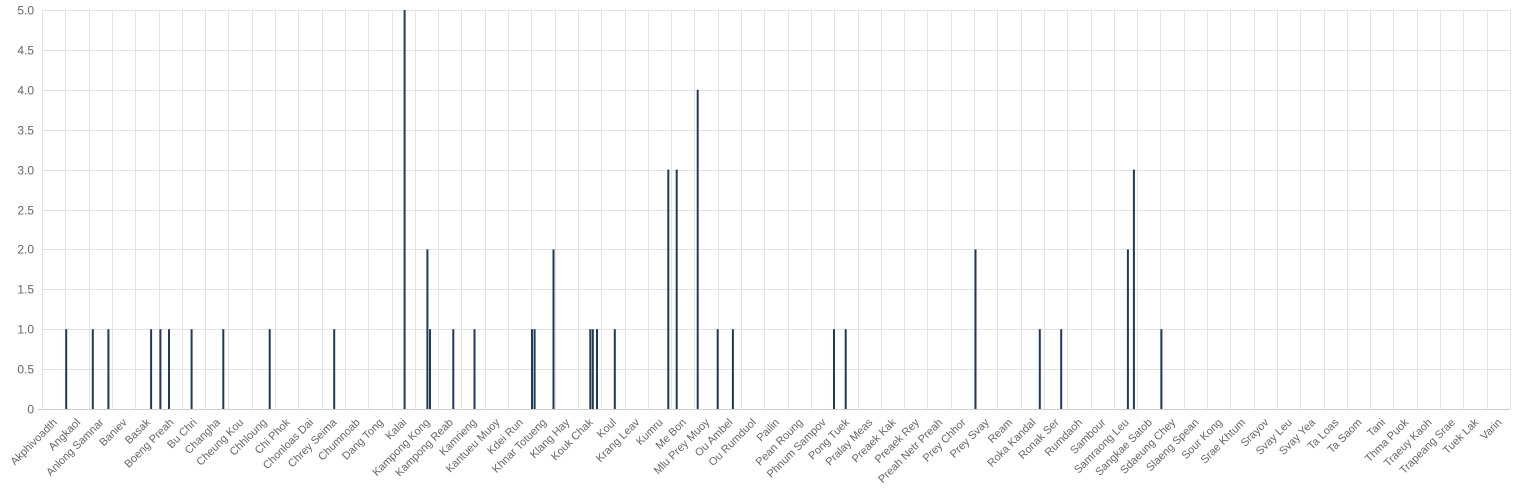  Describe the element at coordinates (25, 370) in the screenshot. I see `y-tick-label: 0.5` at that location.